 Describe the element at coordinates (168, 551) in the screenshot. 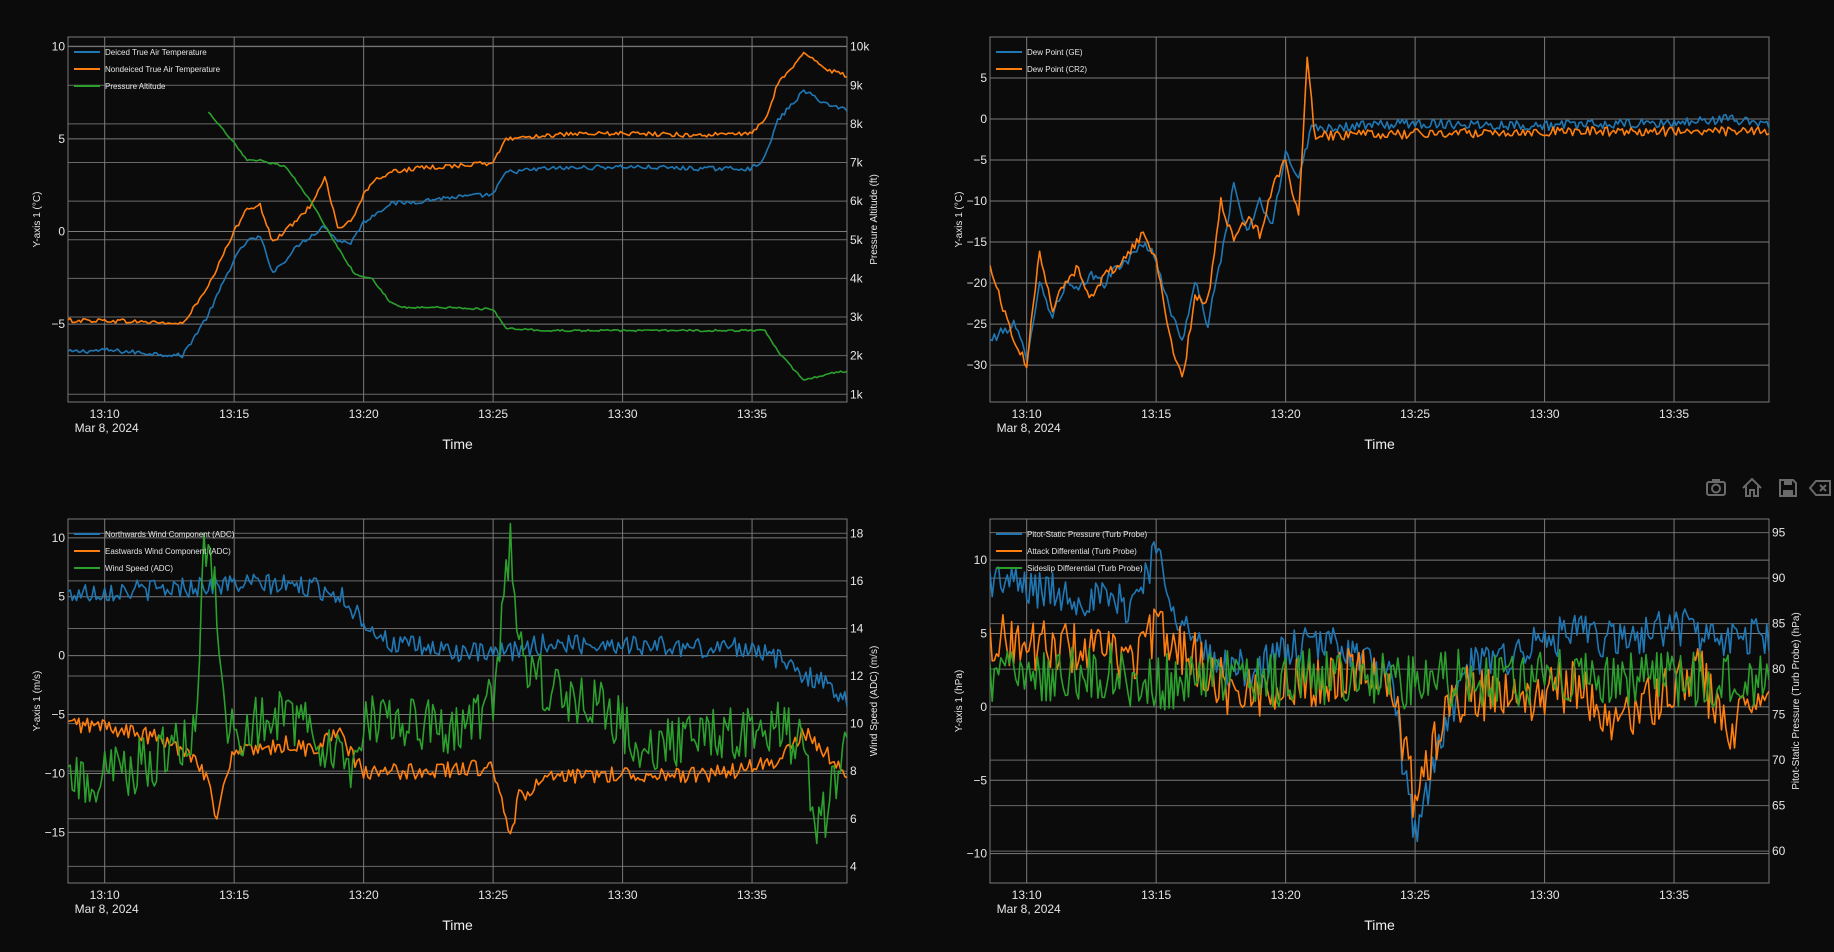

I see `legend-label: Eastwards Wind Component (ADC)` at that location.